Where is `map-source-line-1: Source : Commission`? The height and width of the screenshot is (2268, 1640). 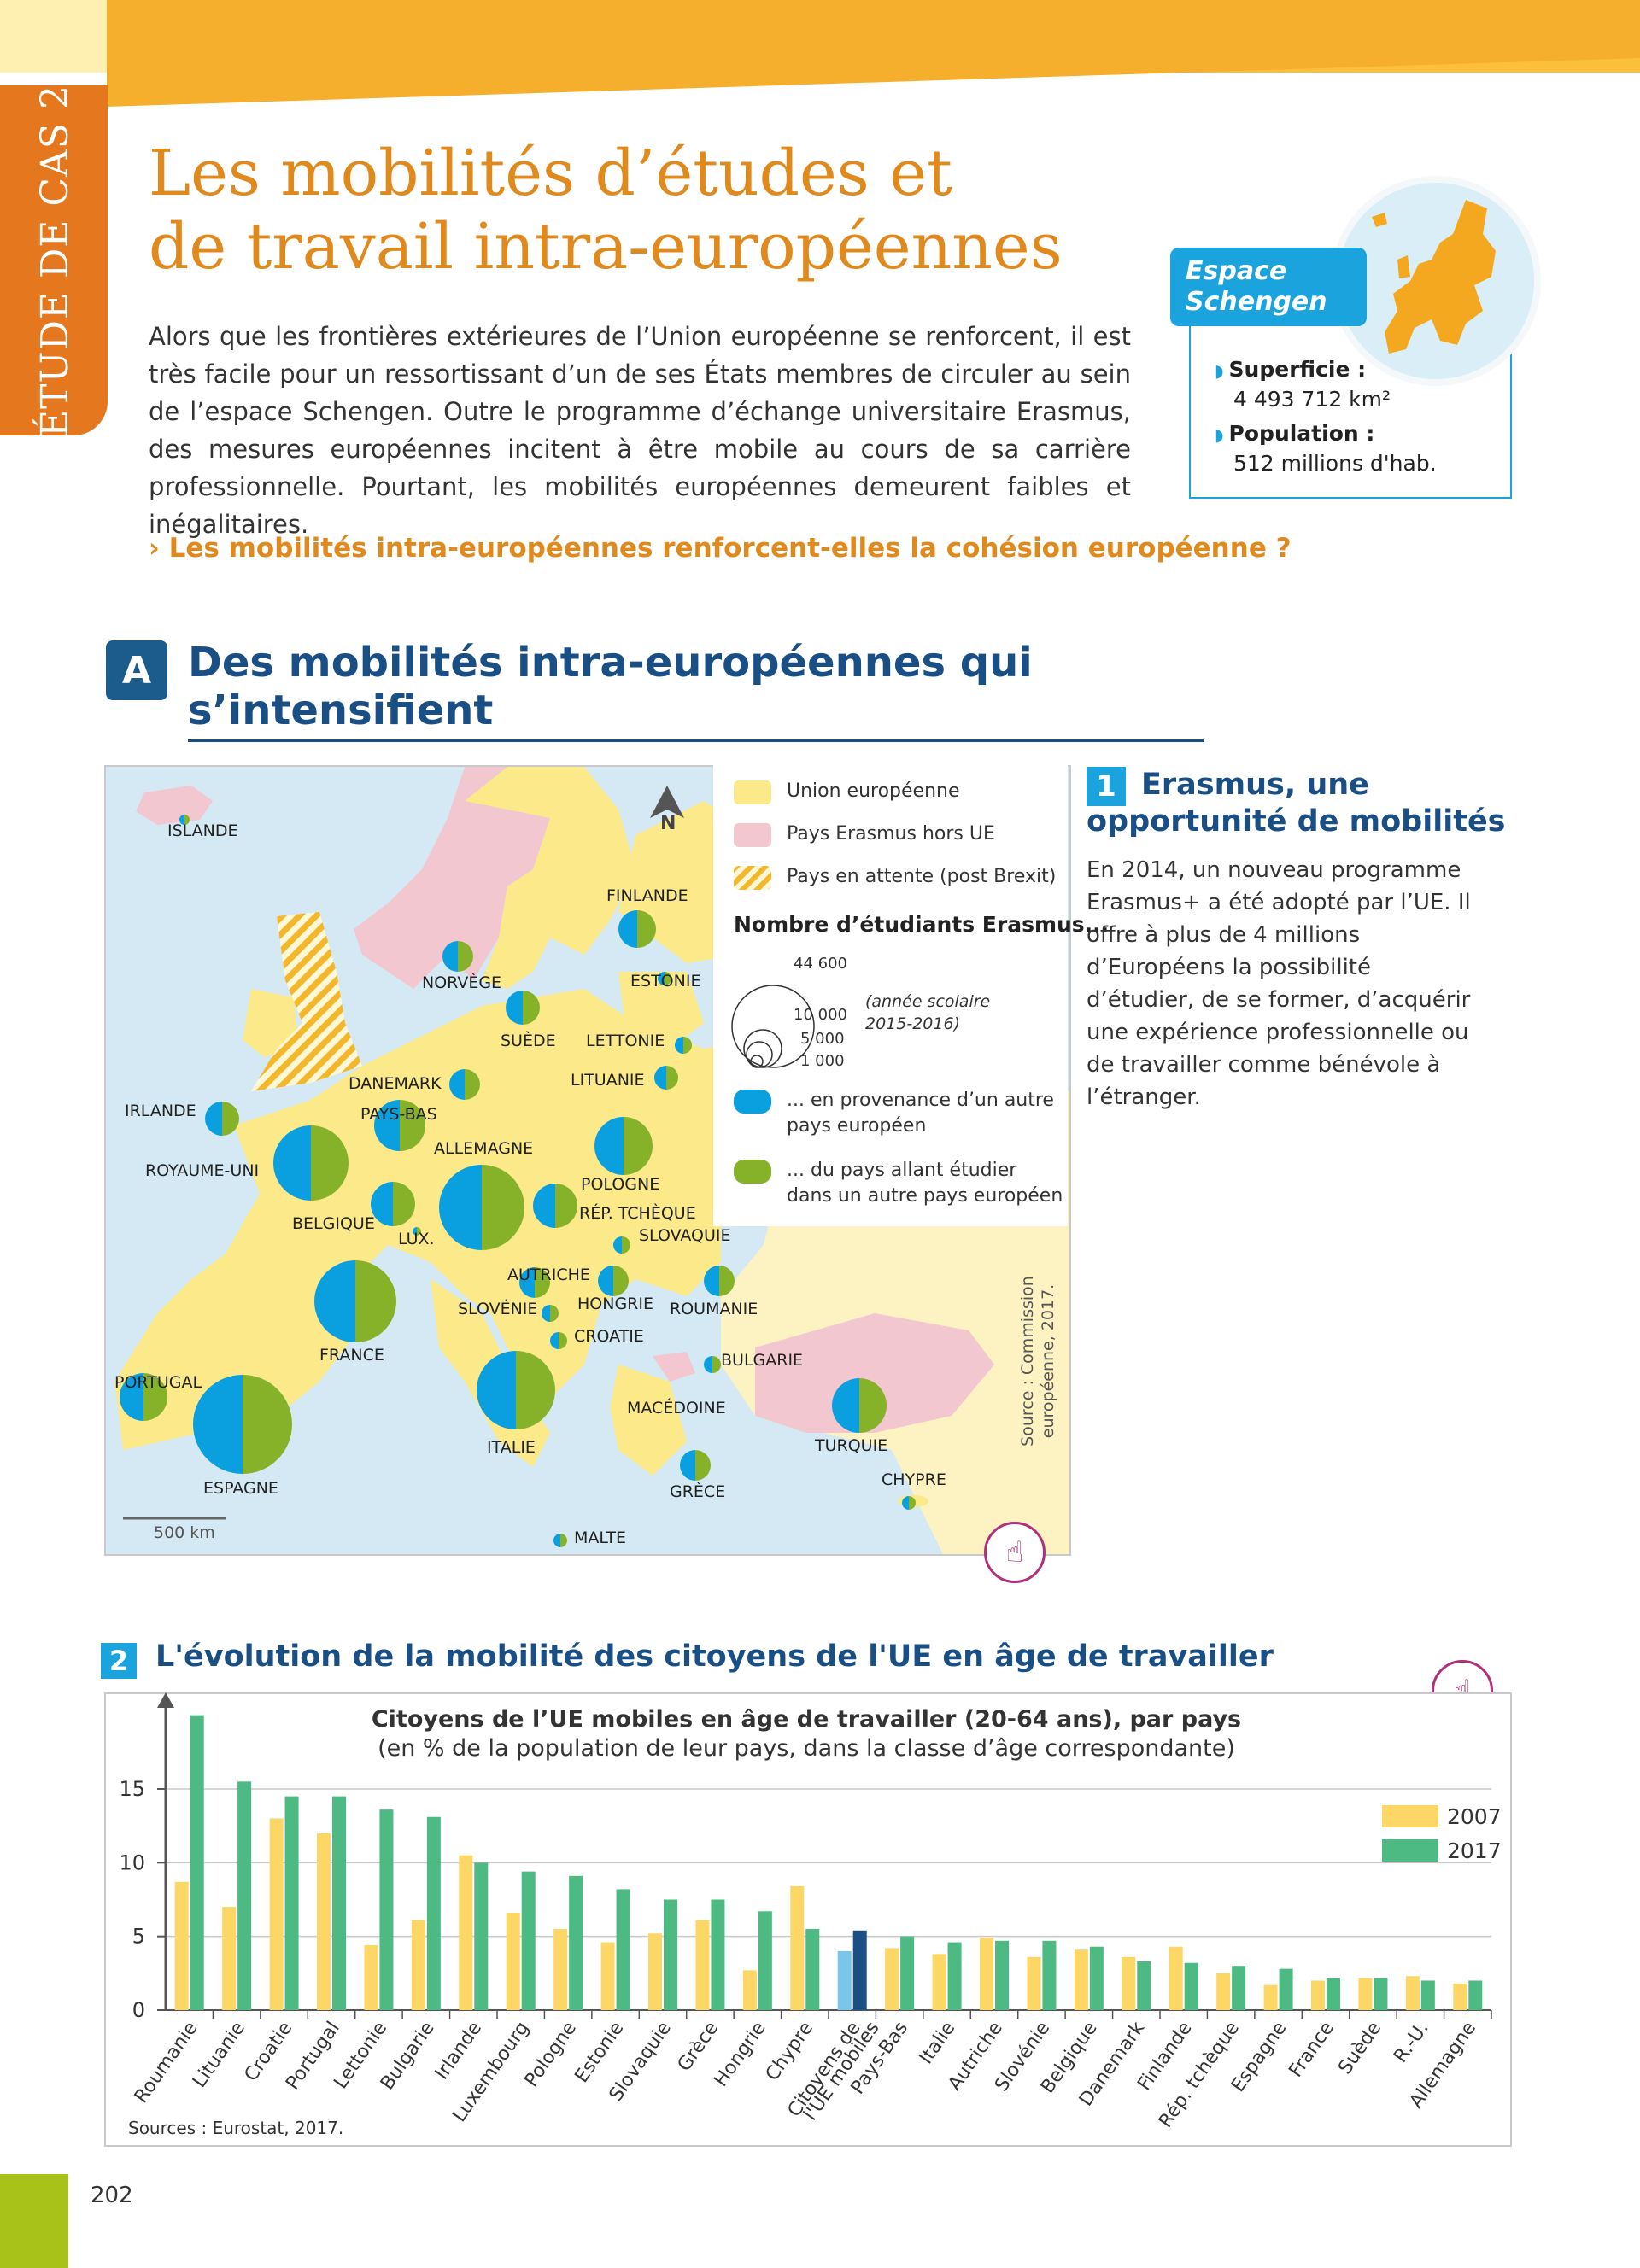
map-source-line-1: Source : Commission is located at coordinates (1027, 1361).